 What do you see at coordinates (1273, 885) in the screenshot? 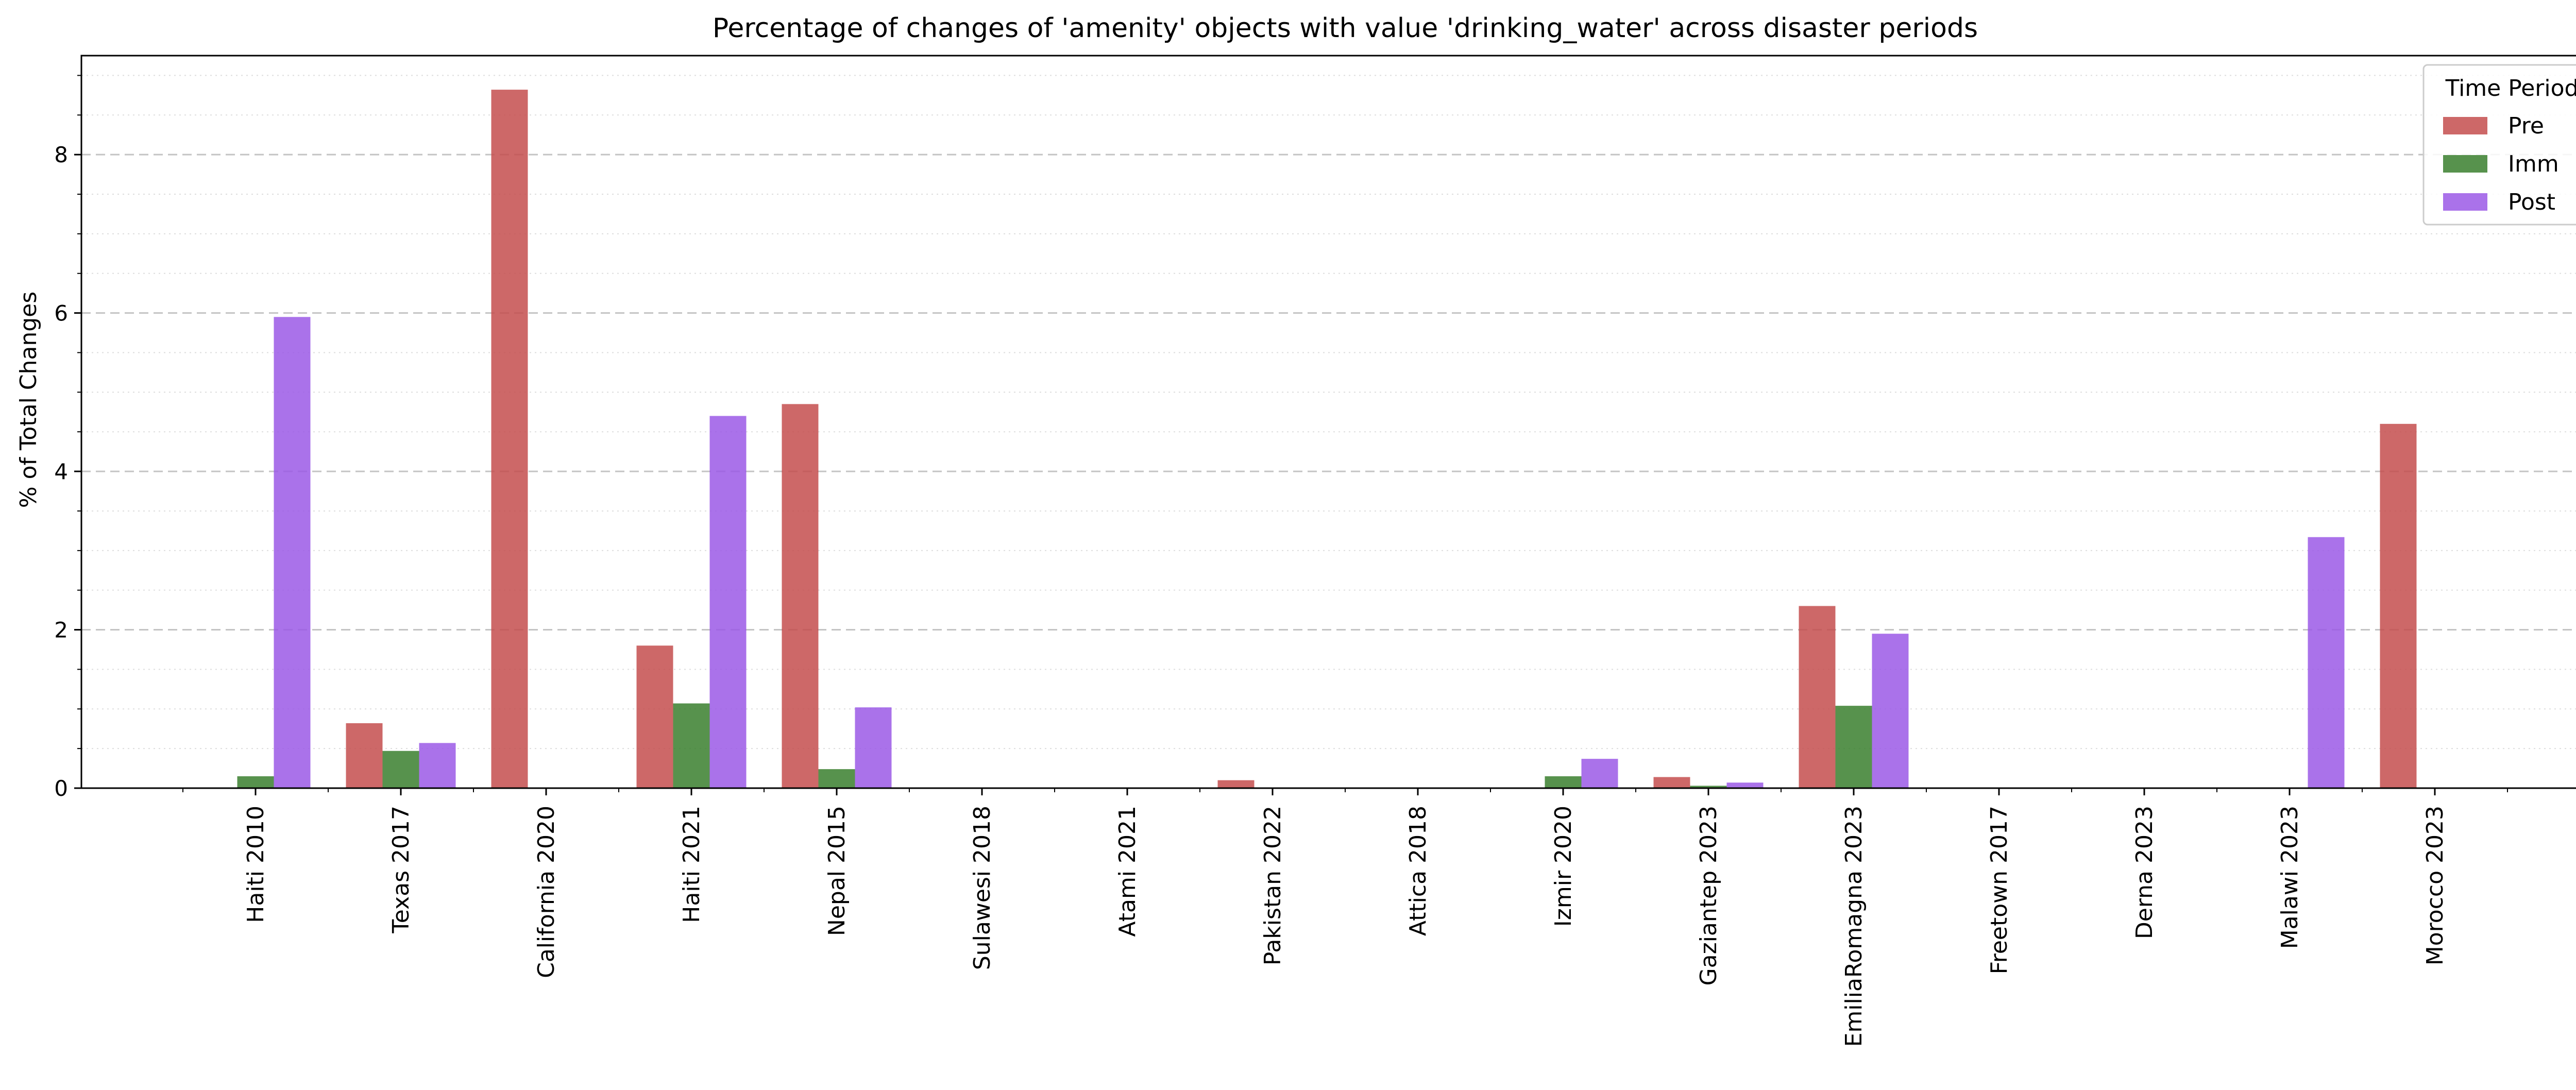
I see `x-tick-label: Pakistan 2022` at bounding box center [1273, 885].